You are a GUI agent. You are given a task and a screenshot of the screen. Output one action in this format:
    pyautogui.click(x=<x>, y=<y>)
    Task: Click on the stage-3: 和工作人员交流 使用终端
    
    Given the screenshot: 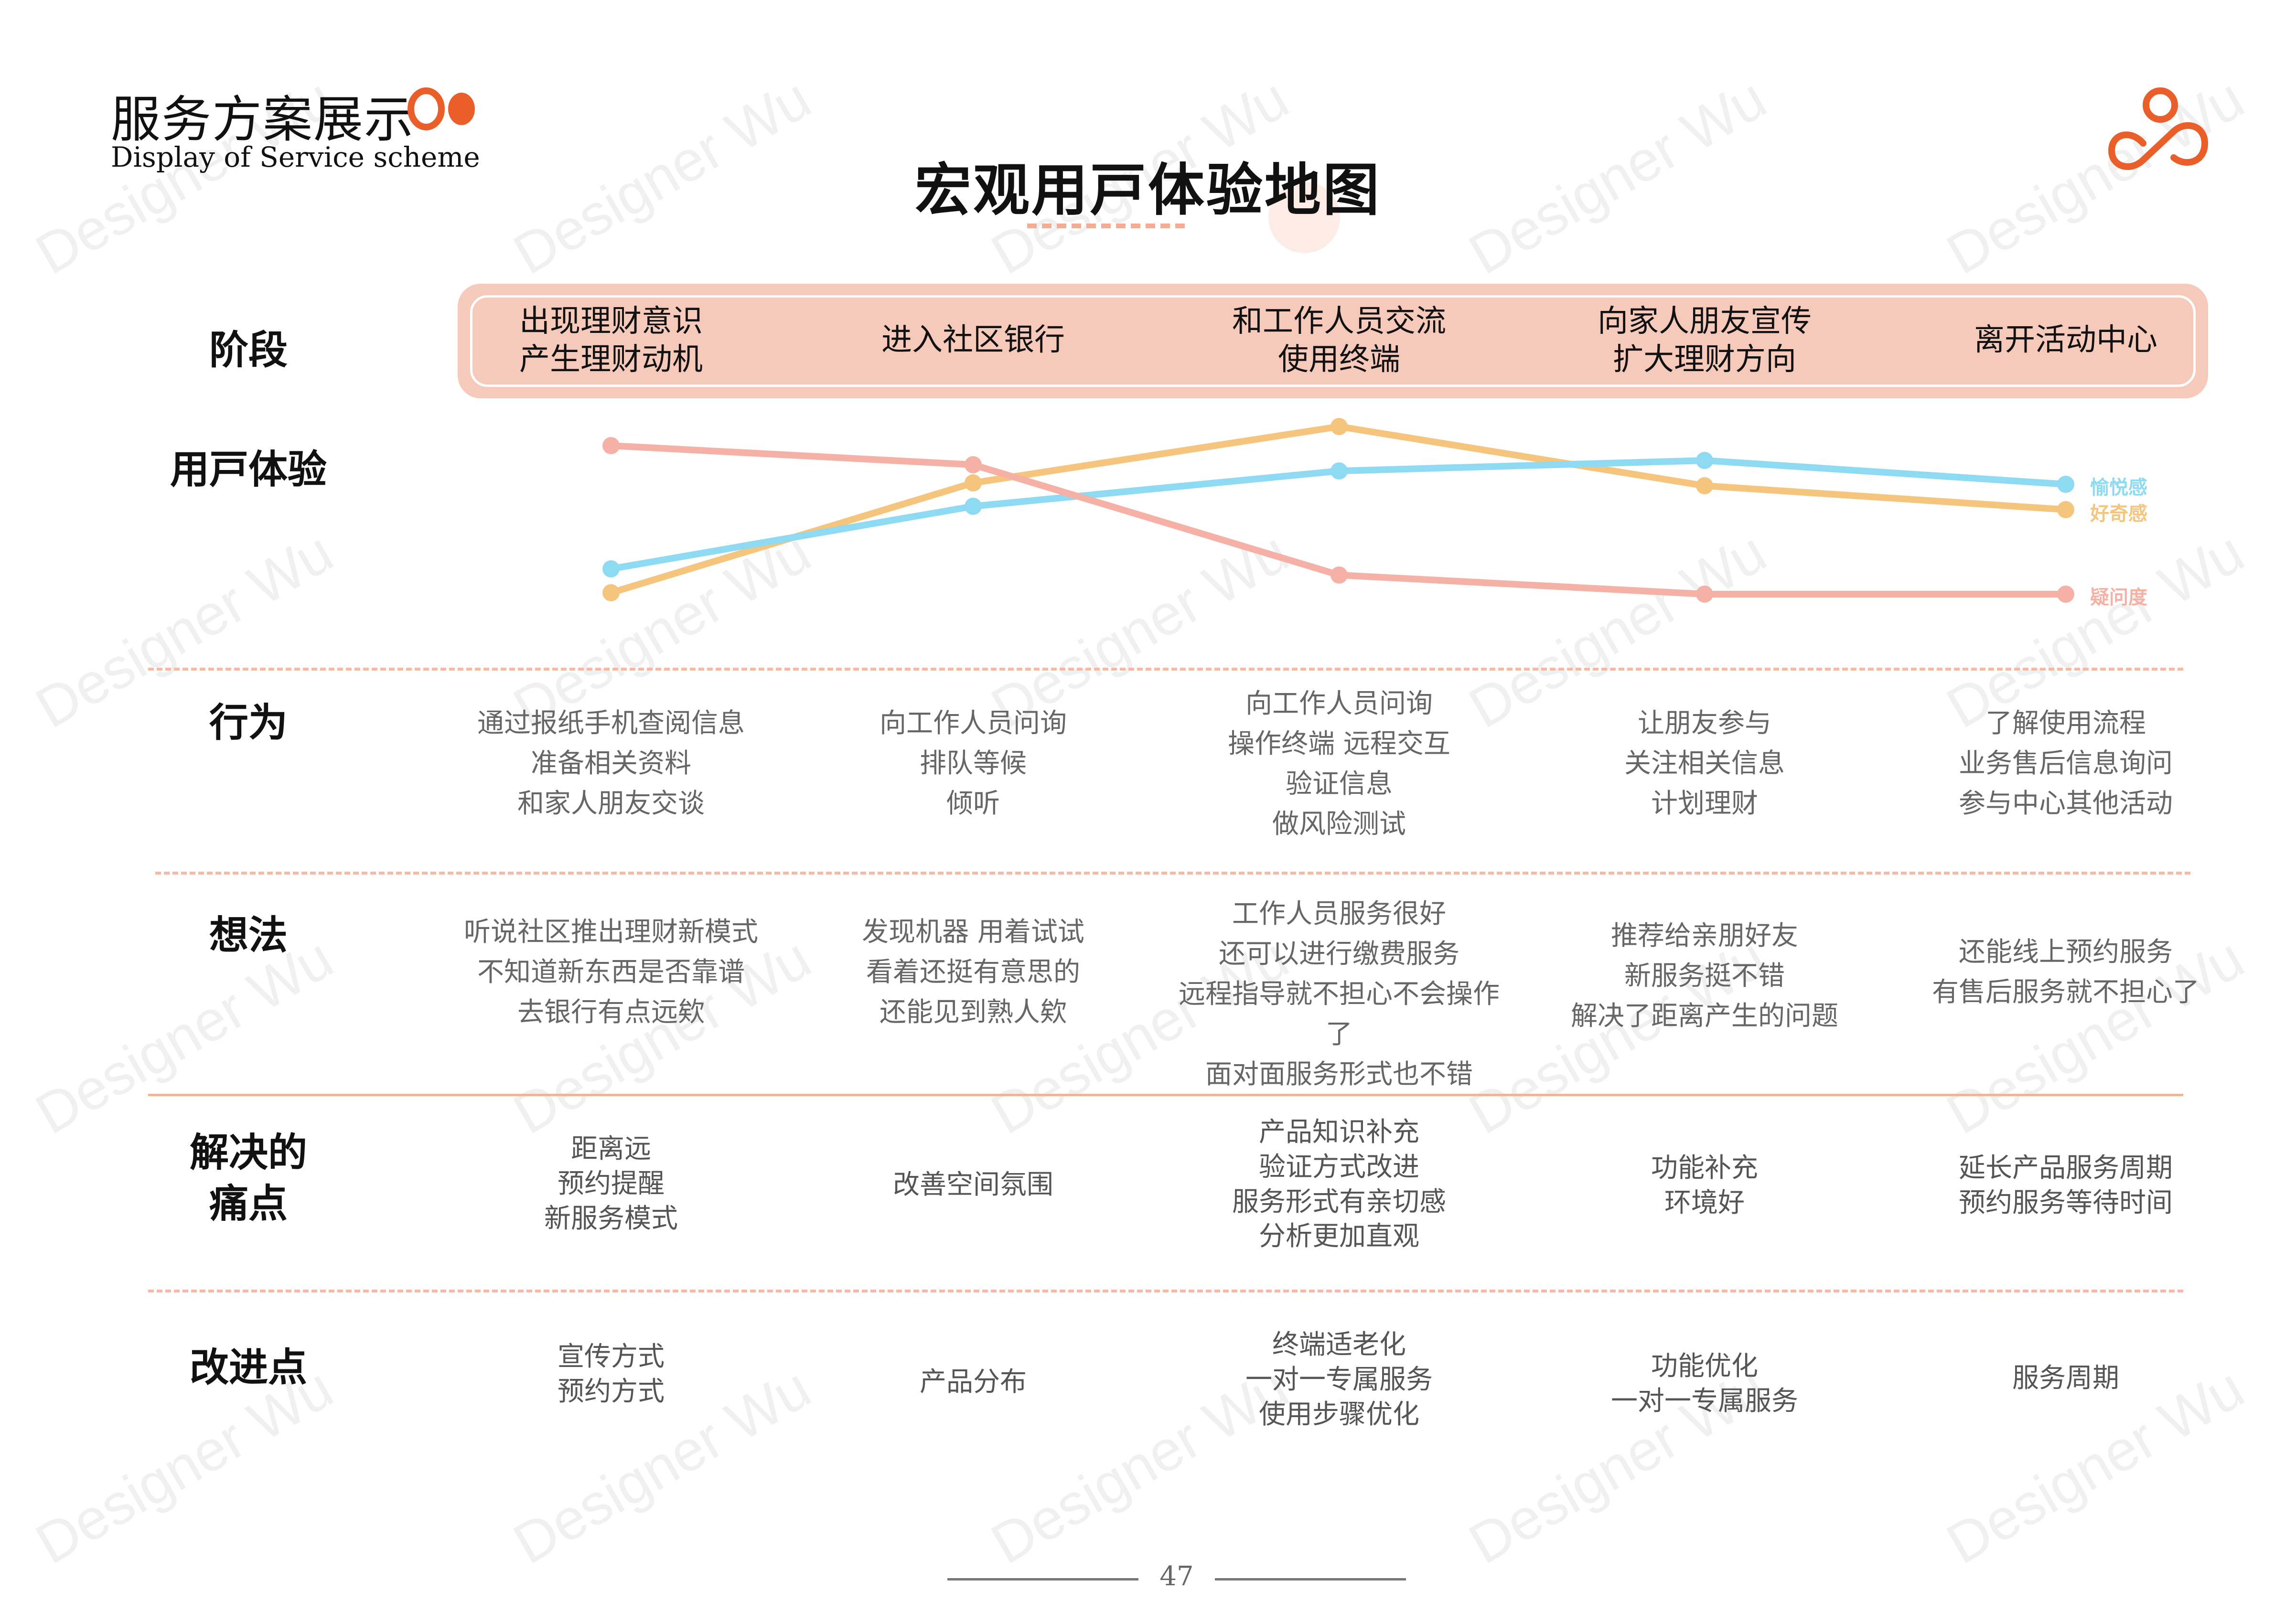 What is the action you would take?
    pyautogui.click(x=1339, y=340)
    